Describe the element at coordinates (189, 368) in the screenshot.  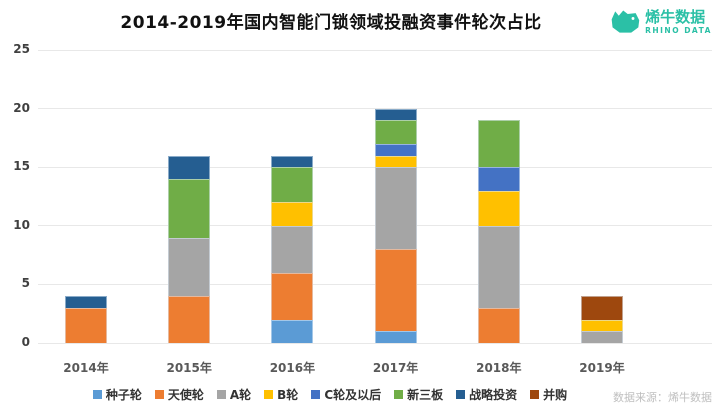
I see `x-axis-label: 2015年` at that location.